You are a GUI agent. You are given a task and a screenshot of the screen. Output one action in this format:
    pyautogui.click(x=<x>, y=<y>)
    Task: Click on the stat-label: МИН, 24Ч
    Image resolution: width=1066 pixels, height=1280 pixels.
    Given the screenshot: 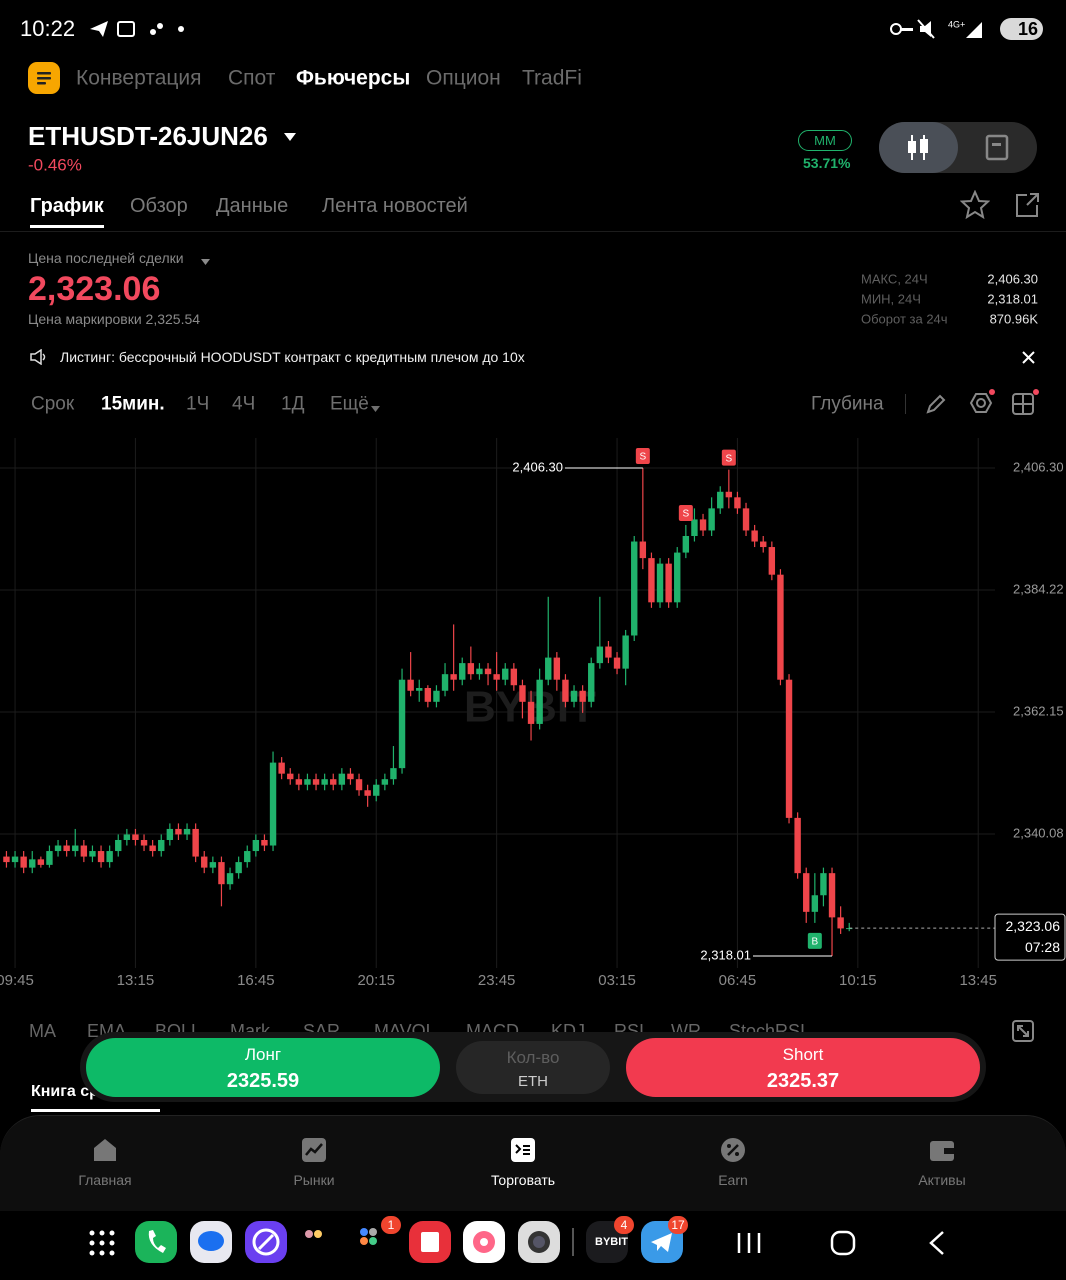 What is the action you would take?
    pyautogui.click(x=891, y=299)
    